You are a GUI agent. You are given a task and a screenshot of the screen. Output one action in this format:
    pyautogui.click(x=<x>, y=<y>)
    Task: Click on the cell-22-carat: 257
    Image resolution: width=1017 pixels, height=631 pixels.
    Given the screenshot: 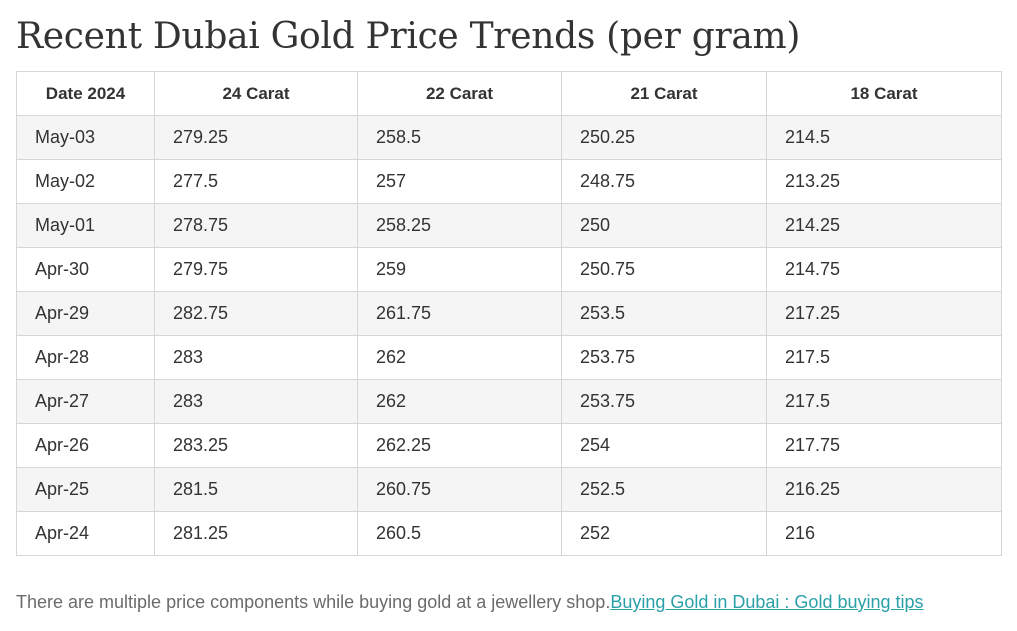 What is the action you would take?
    pyautogui.click(x=459, y=181)
    